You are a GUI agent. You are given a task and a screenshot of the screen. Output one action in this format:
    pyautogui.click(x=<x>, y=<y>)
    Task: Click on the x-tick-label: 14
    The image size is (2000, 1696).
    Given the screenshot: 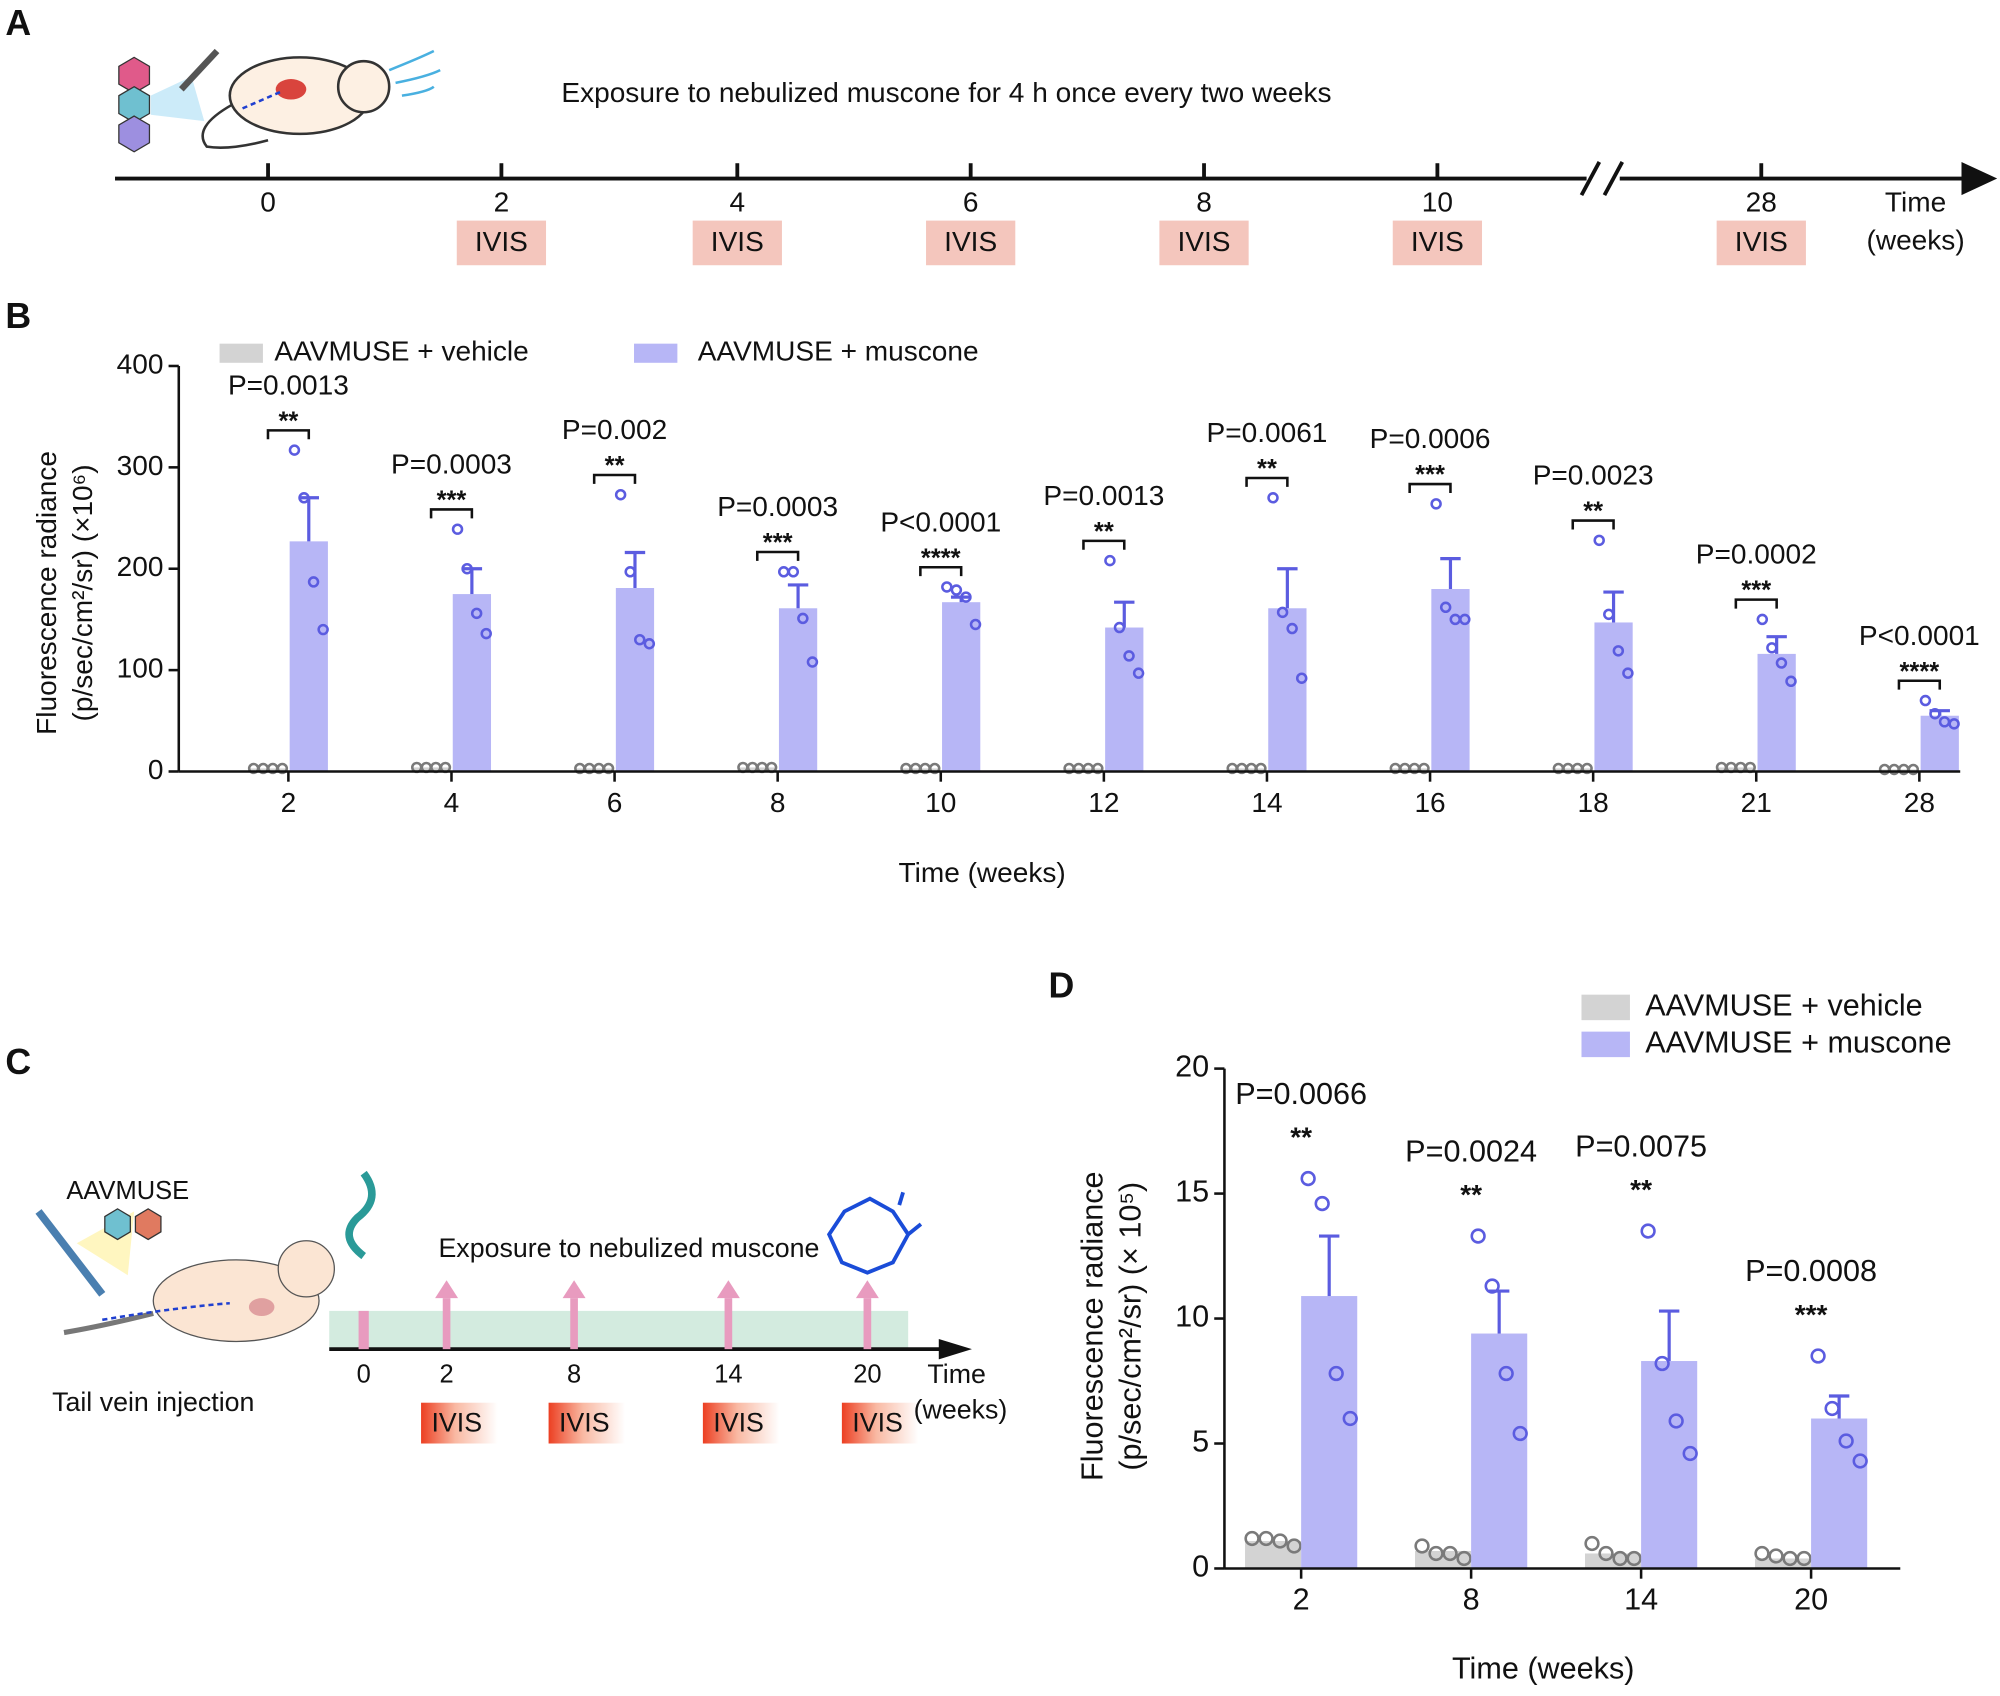 What is the action you would take?
    pyautogui.click(x=1641, y=1600)
    